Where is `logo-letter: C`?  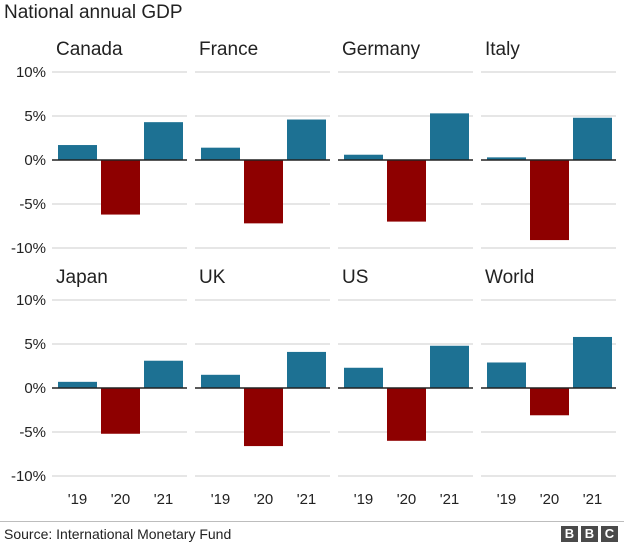
logo-letter: C is located at coordinates (609, 534).